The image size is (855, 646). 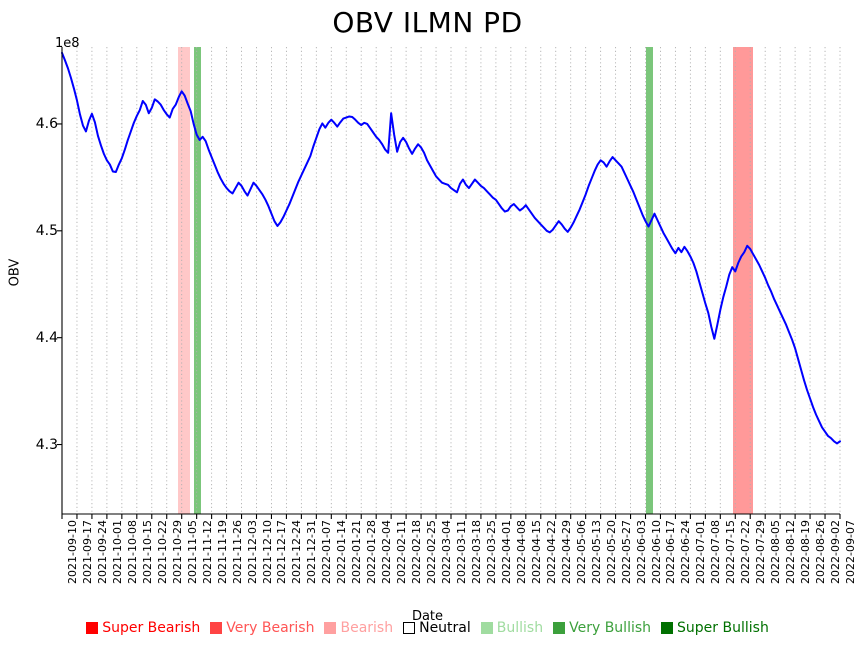 What do you see at coordinates (445, 628) in the screenshot?
I see `legend-label: Neutral` at bounding box center [445, 628].